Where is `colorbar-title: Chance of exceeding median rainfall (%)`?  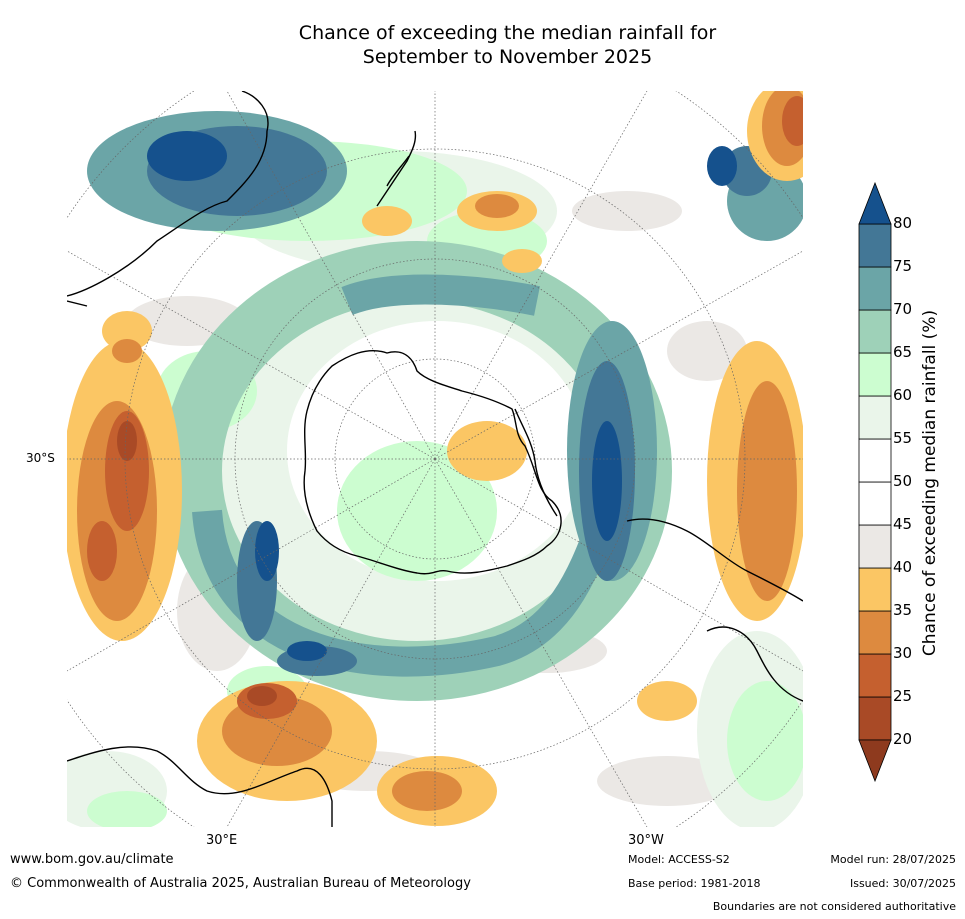 colorbar-title: Chance of exceeding median rainfall (%) is located at coordinates (930, 483).